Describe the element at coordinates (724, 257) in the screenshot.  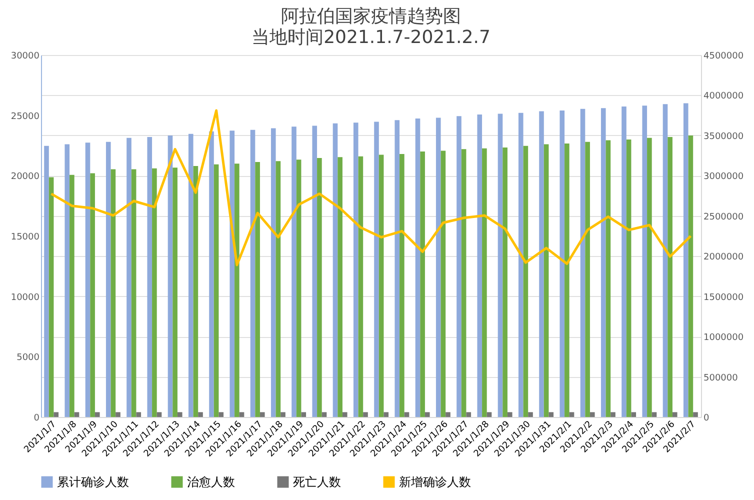
I see `y2-tick-label: 2000000` at that location.